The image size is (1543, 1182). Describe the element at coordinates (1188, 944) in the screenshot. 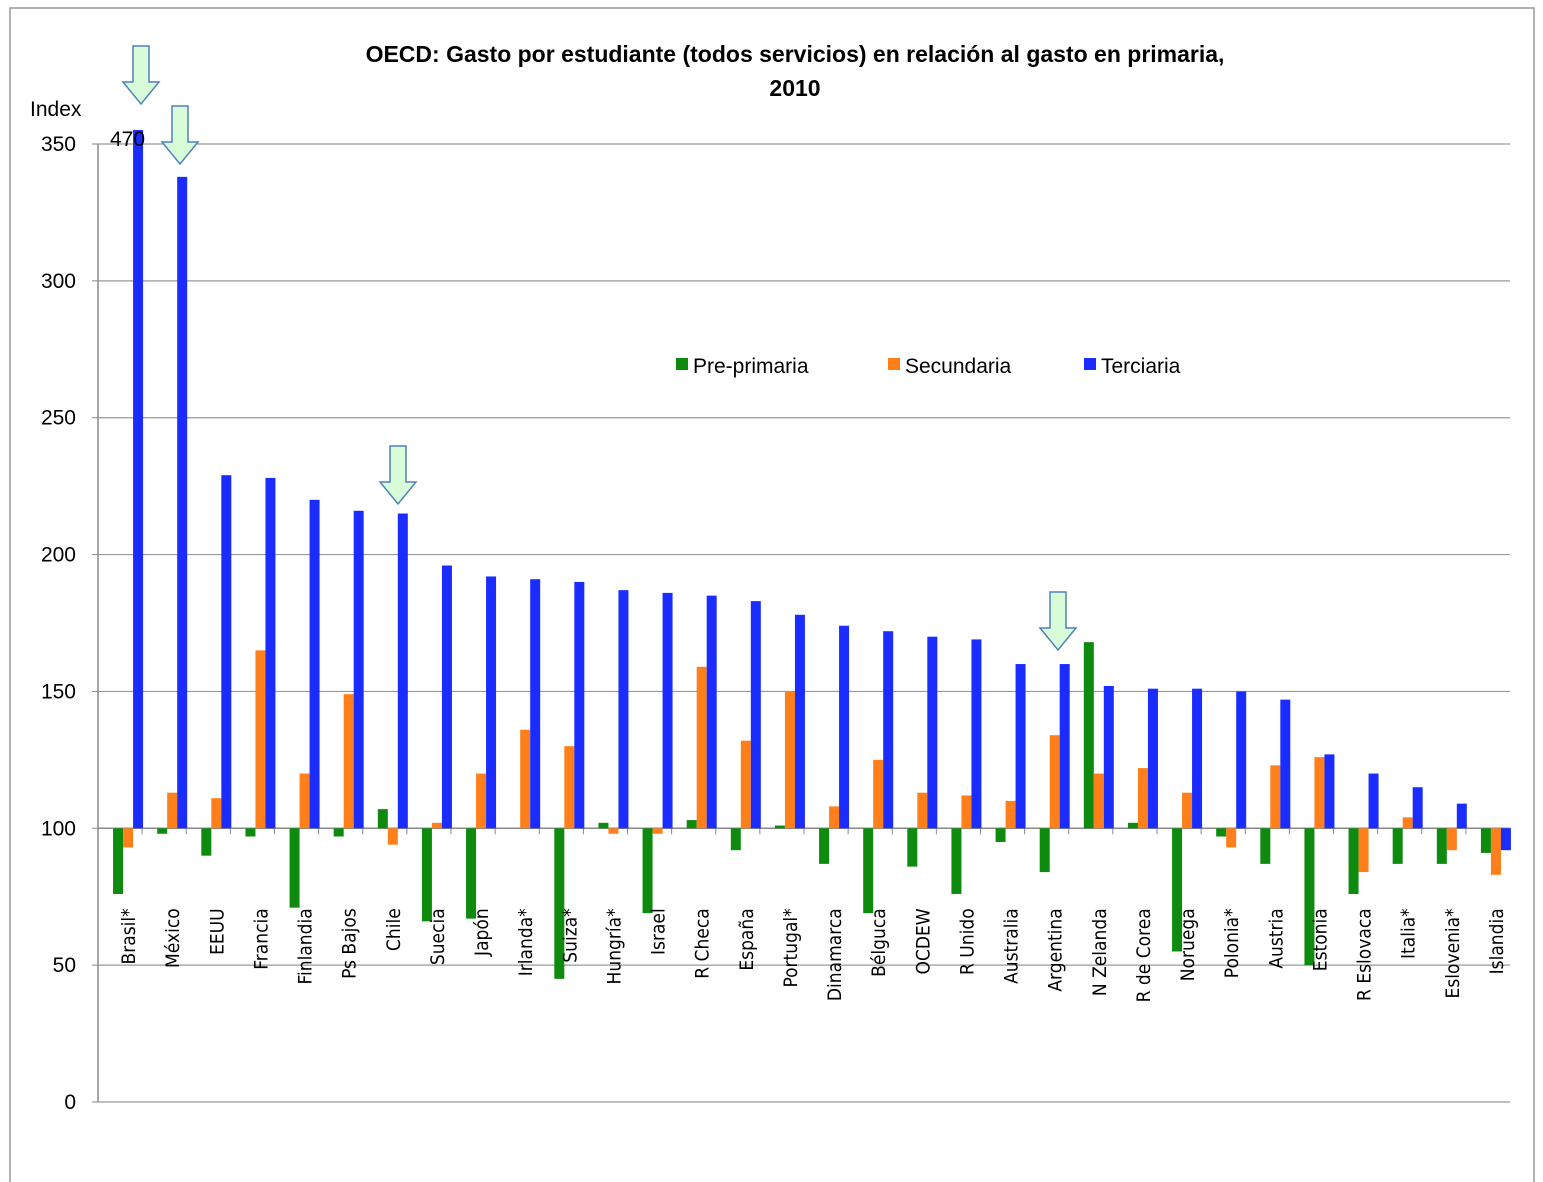

I see `x-tick-label: Noruega` at that location.